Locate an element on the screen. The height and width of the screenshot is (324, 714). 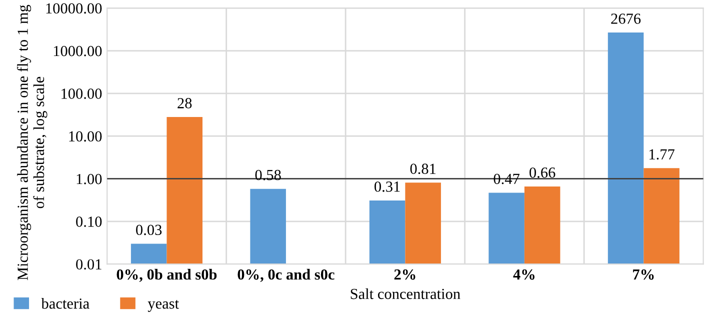
data-label: 0.03 is located at coordinates (149, 230).